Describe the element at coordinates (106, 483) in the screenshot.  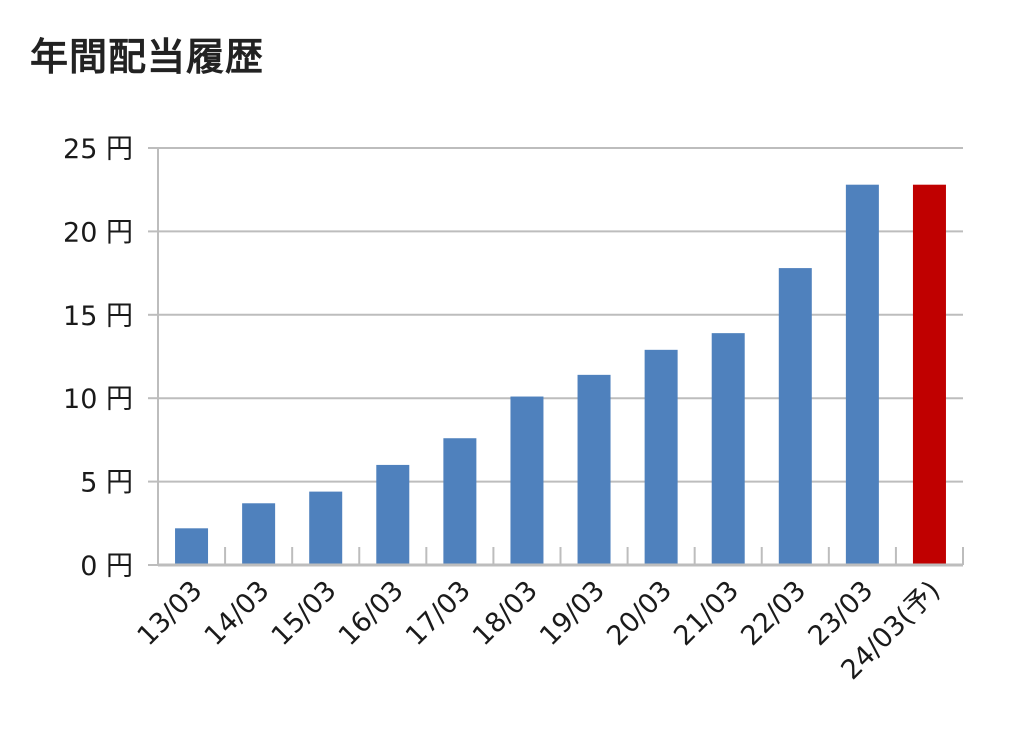
I see `y-tick-label: 5 円` at that location.